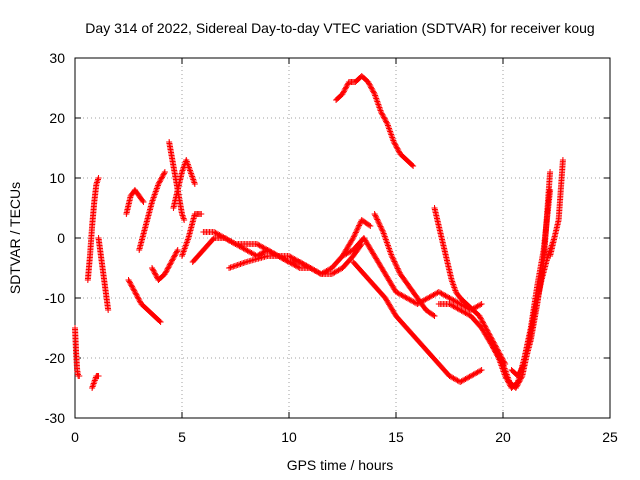 Image resolution: width=640 pixels, height=480 pixels. What do you see at coordinates (152, 211) in the screenshot?
I see `series-track-g` at bounding box center [152, 211].